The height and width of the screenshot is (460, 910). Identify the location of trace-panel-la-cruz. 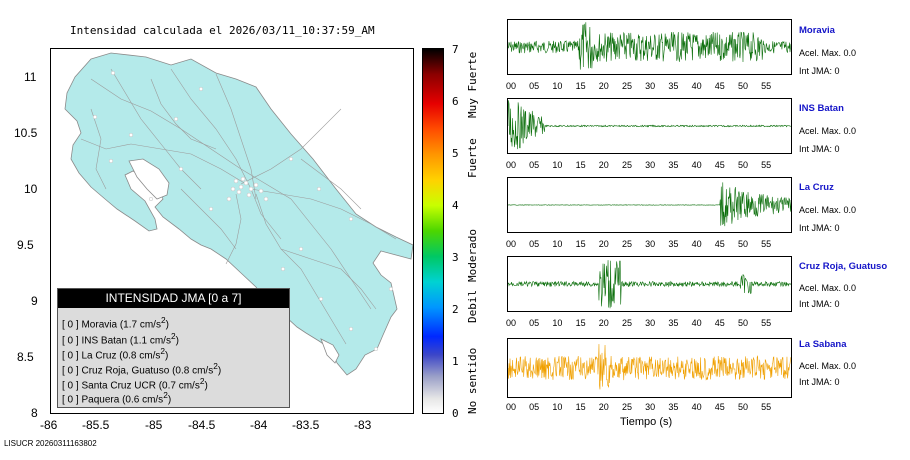
(649, 205).